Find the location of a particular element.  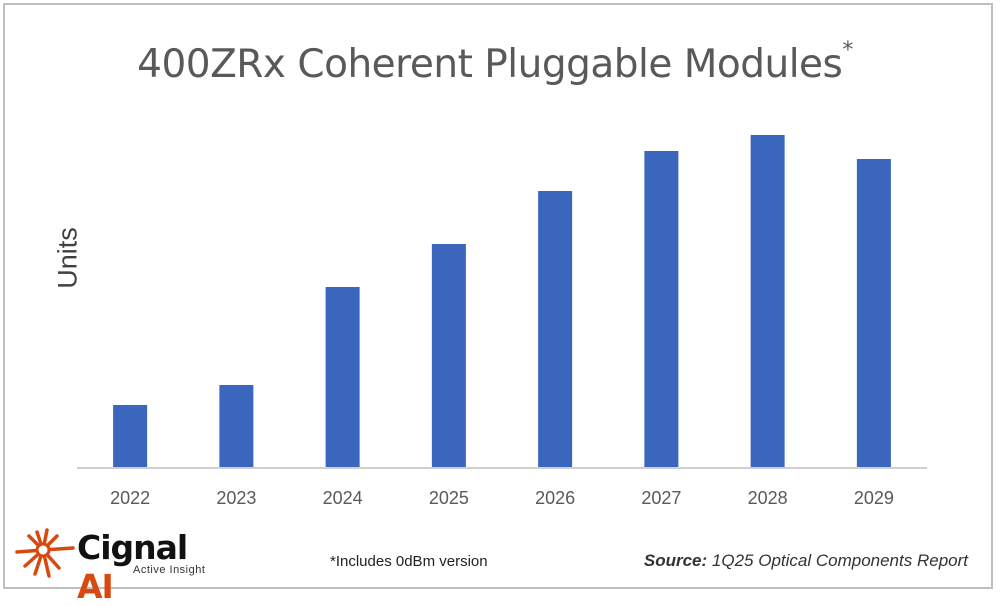

x-tick-label: 2023 is located at coordinates (236, 498).